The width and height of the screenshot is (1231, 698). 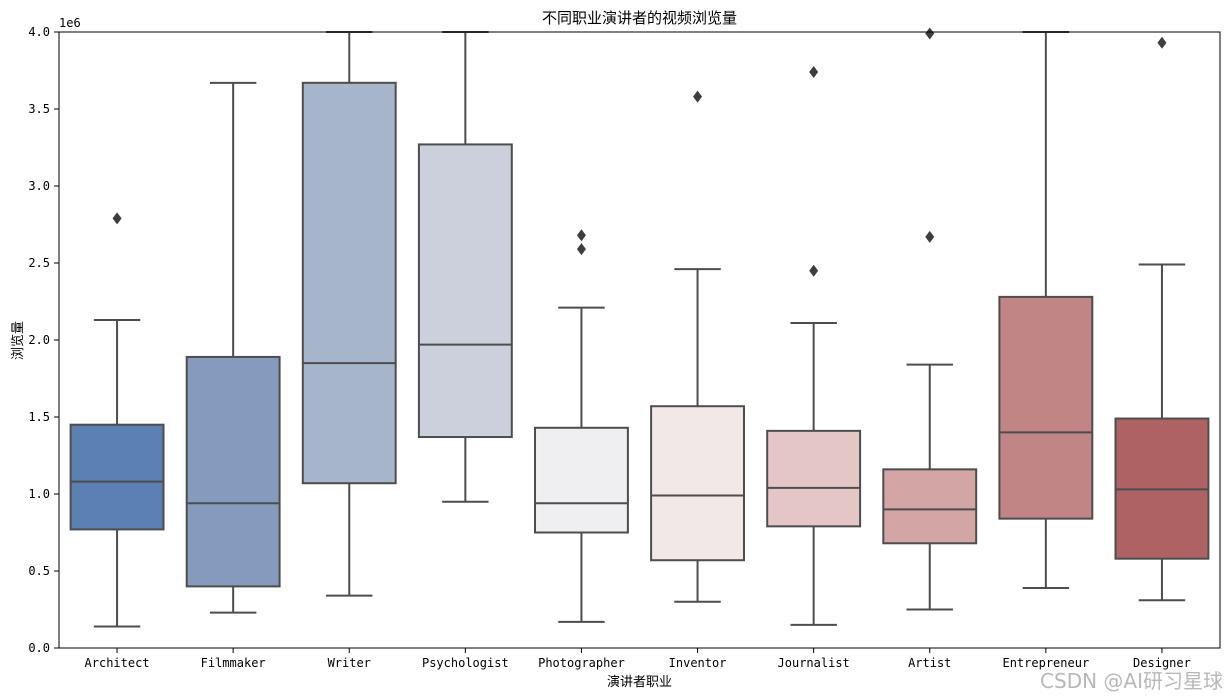 What do you see at coordinates (233, 347) in the screenshot?
I see `box-group-filmmaker` at bounding box center [233, 347].